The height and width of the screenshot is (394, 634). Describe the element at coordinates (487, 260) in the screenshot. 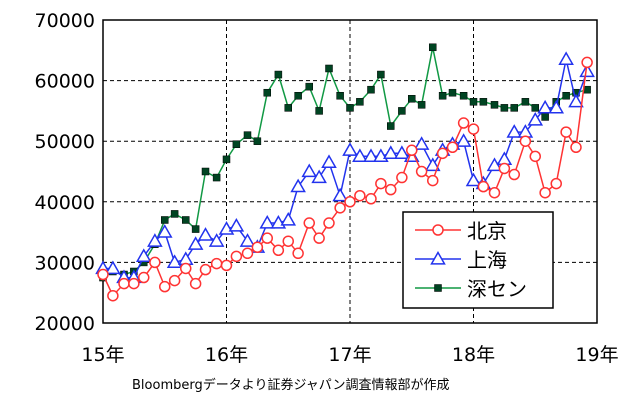

I see `legend-label: 上海` at that location.